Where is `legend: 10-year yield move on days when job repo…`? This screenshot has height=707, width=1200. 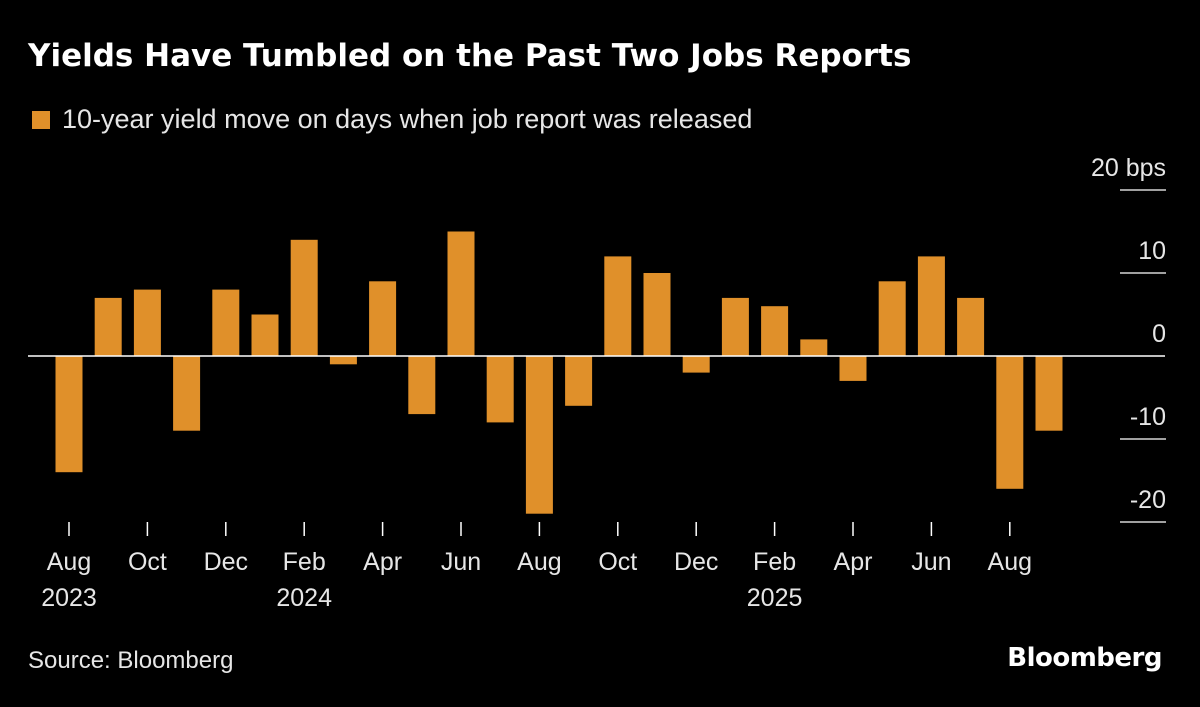
legend: 10-year yield move on days when job repo… is located at coordinates (392, 119).